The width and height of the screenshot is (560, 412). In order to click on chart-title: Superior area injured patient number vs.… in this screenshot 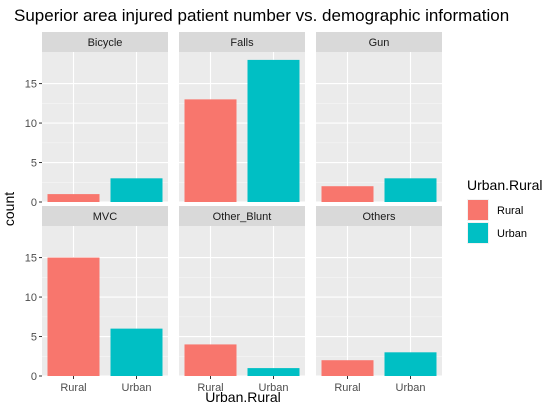, I will do `click(261, 15)`.